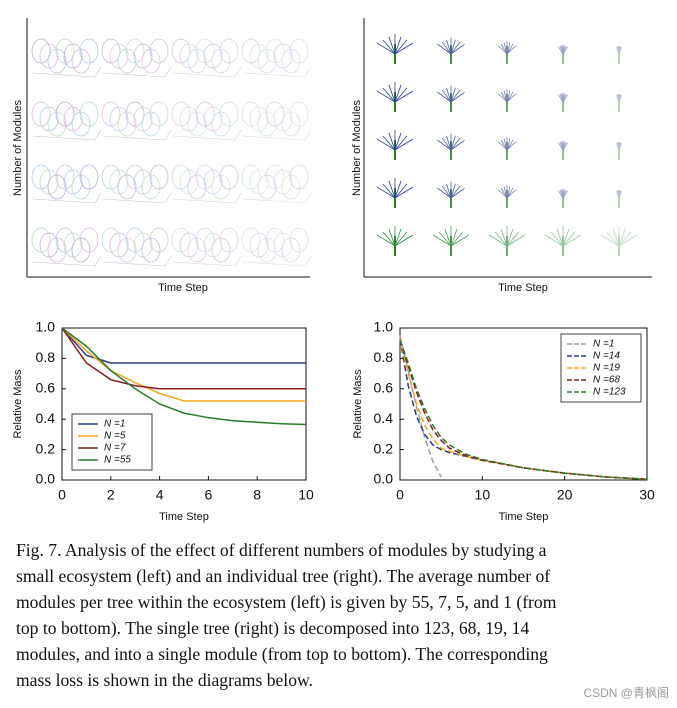 The image size is (677, 708). What do you see at coordinates (357, 148) in the screenshot?
I see `axis-title: Number of Modules` at bounding box center [357, 148].